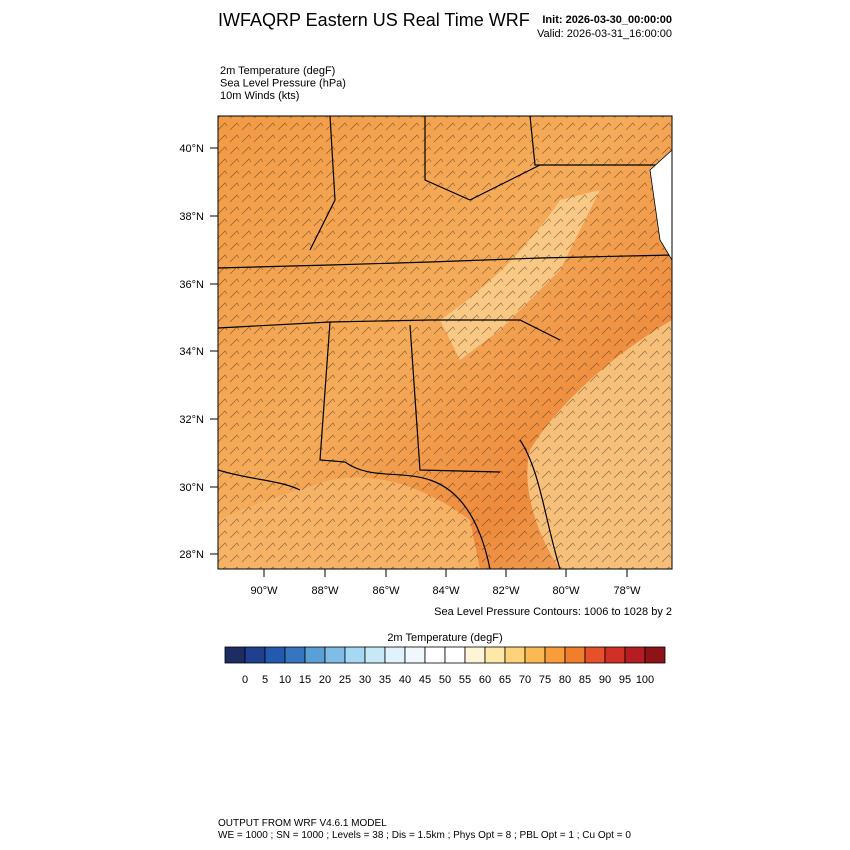  I want to click on lat-label: 38°N, so click(191, 217).